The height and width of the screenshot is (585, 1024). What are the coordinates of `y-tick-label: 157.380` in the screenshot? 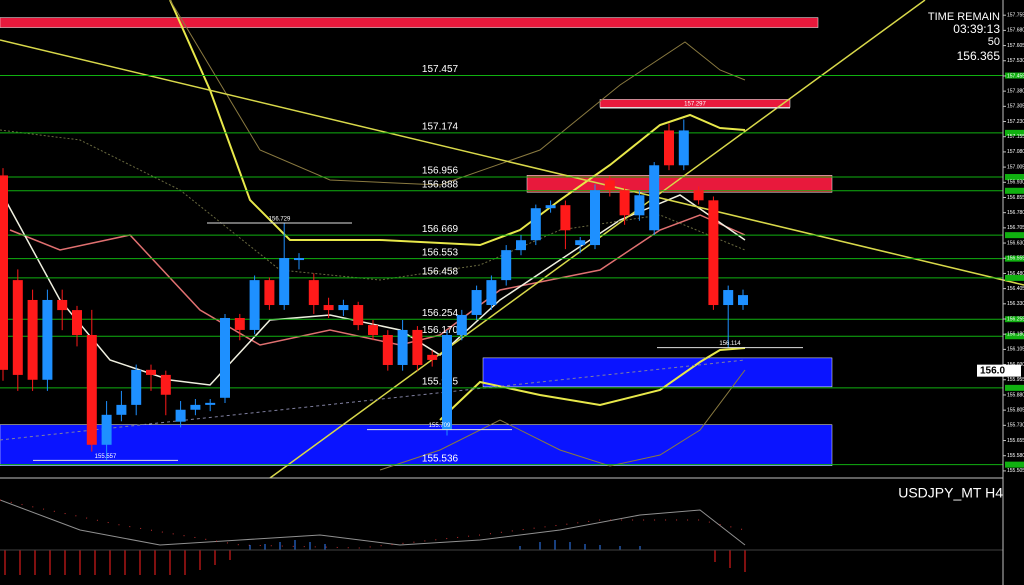 It's located at (1015, 91).